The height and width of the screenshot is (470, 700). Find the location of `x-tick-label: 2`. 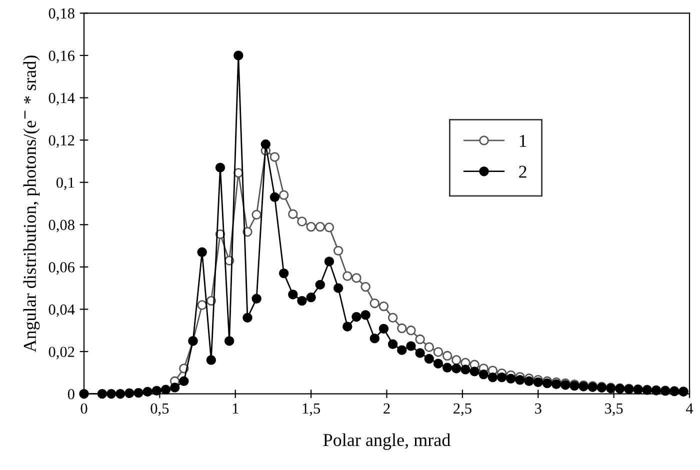

x-tick-label: 2 is located at coordinates (387, 408).